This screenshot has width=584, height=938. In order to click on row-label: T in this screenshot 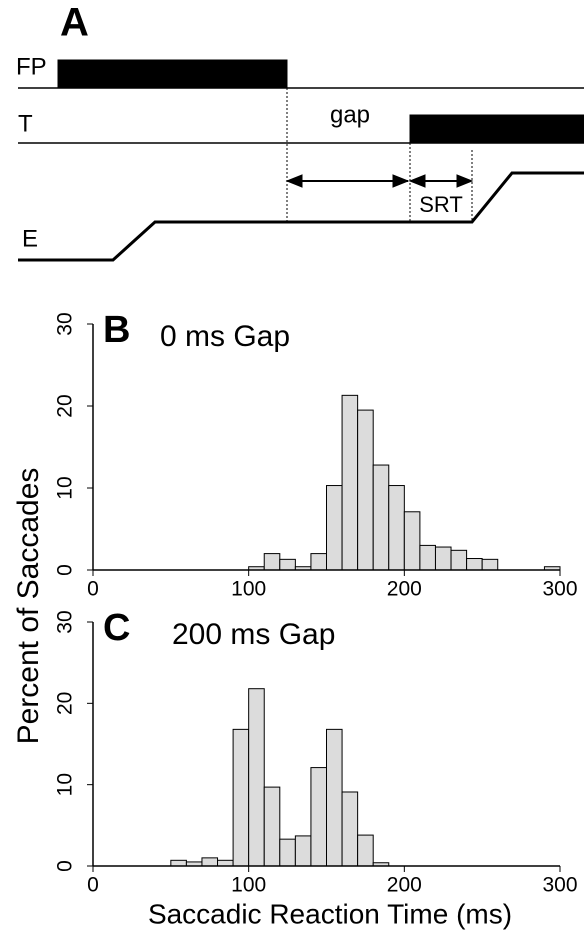, I will do `click(25, 123)`.